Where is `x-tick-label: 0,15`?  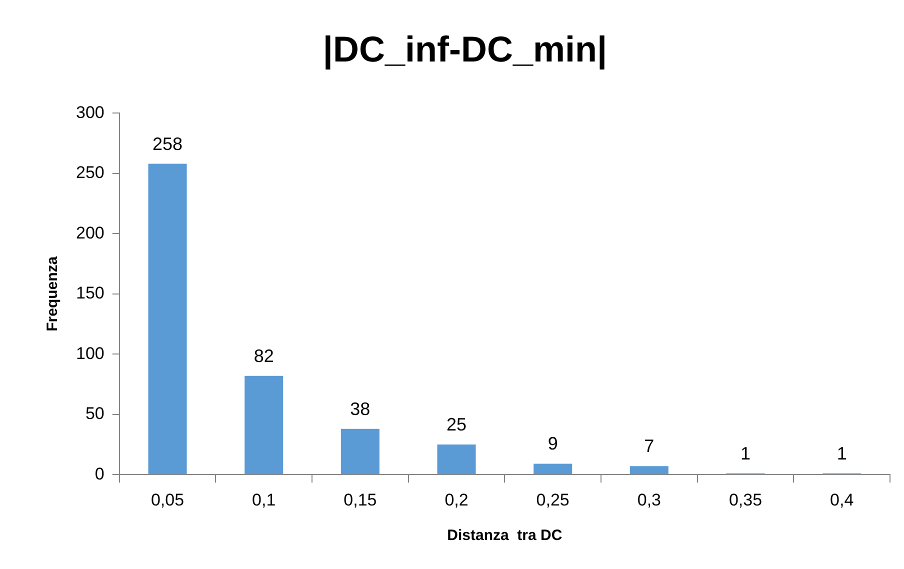 x-tick-label: 0,15 is located at coordinates (360, 500).